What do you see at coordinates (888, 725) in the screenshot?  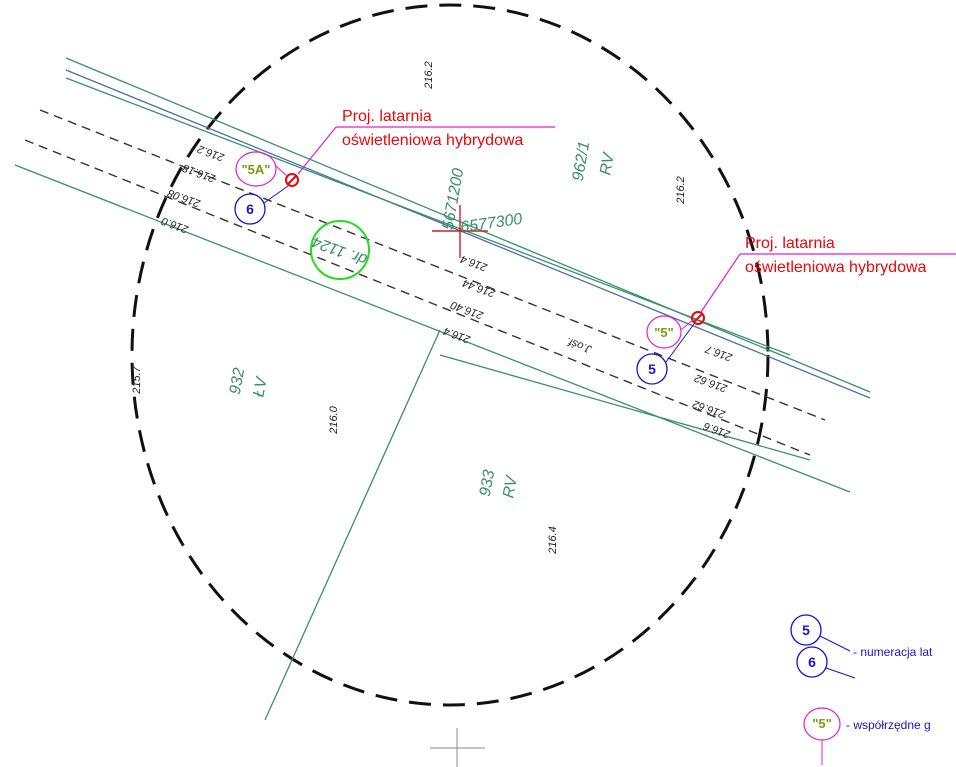 I see `legend-coords-text: - współrzędne g` at bounding box center [888, 725].